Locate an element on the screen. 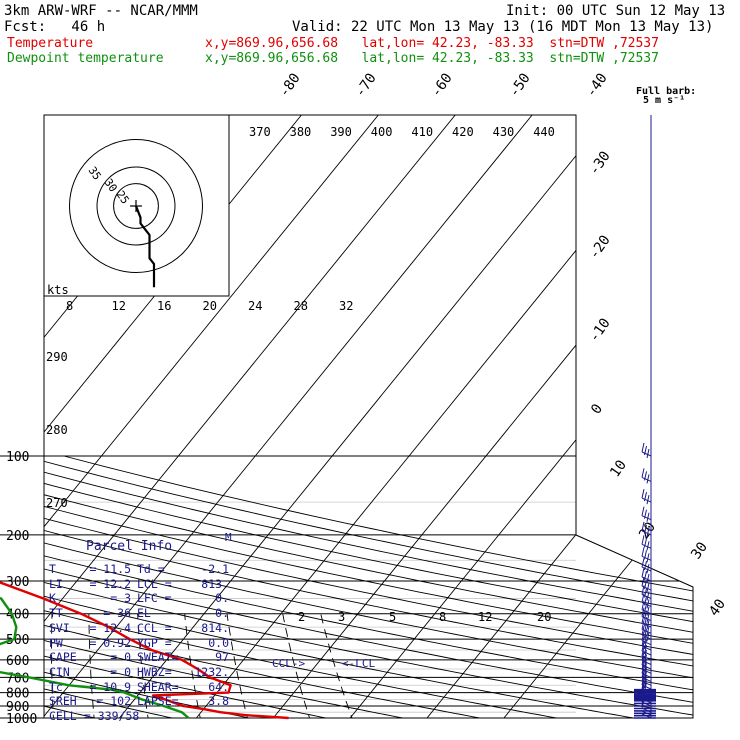  pressure-label: 600 is located at coordinates (17, 661).